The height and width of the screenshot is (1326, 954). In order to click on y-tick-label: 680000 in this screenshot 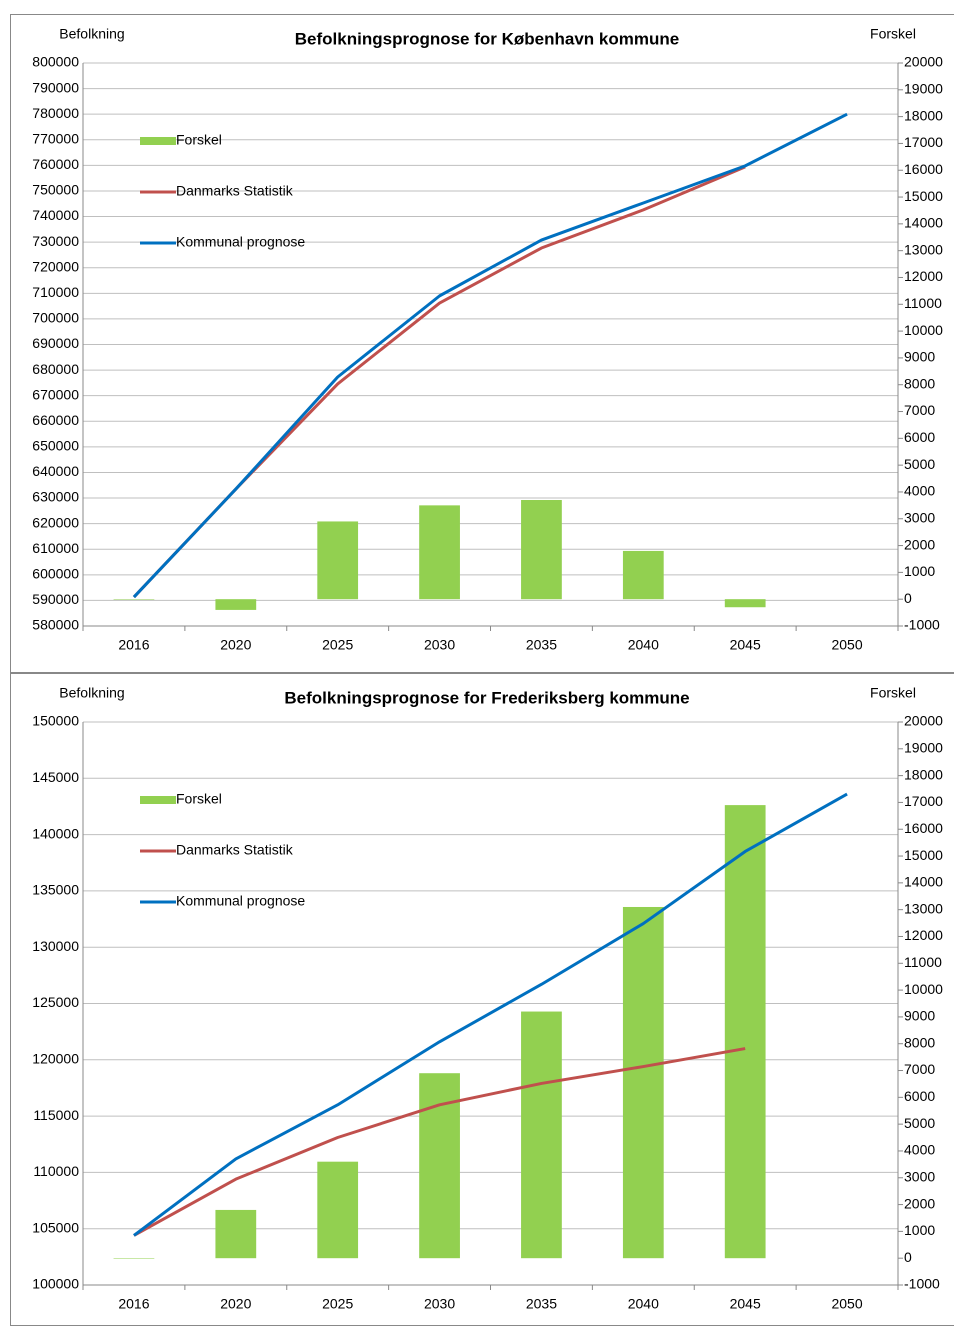, I will do `click(55, 369)`.